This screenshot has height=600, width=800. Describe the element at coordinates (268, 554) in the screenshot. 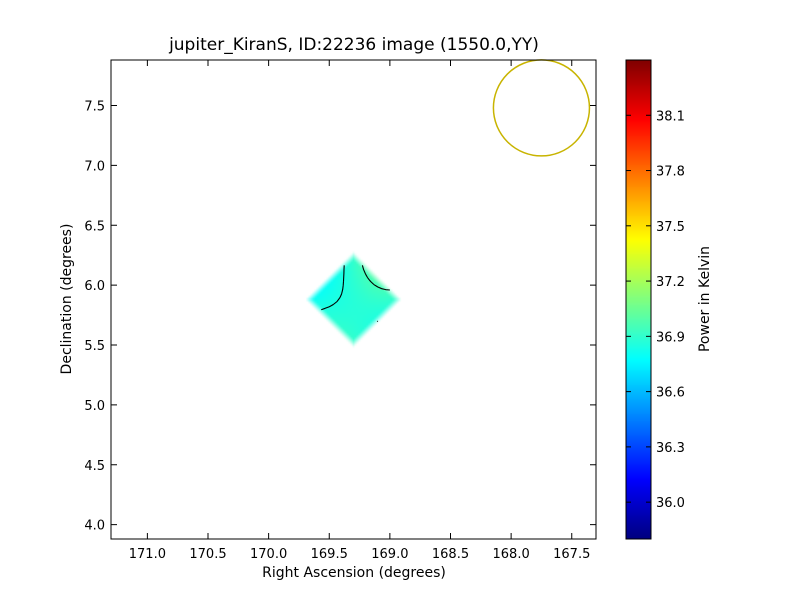

I see `x-tick-label: 170.0` at that location.